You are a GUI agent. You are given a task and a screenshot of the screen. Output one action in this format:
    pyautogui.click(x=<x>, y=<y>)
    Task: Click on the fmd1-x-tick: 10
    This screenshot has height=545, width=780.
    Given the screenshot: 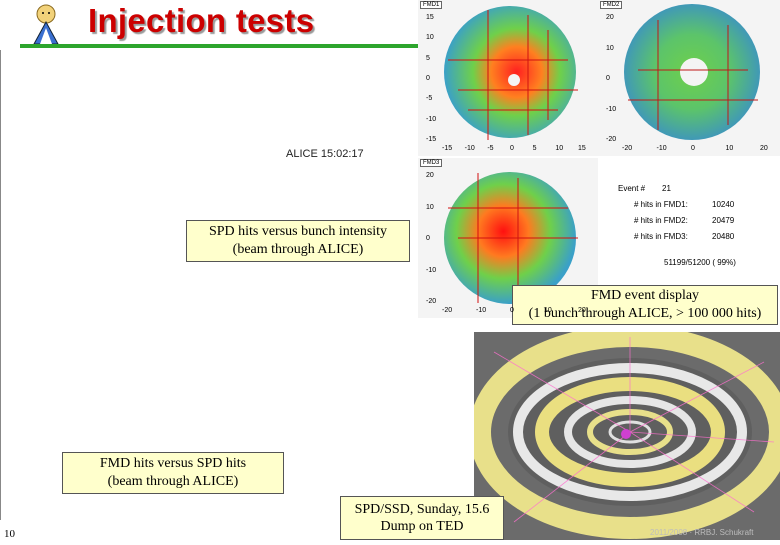 What is the action you would take?
    pyautogui.click(x=559, y=148)
    